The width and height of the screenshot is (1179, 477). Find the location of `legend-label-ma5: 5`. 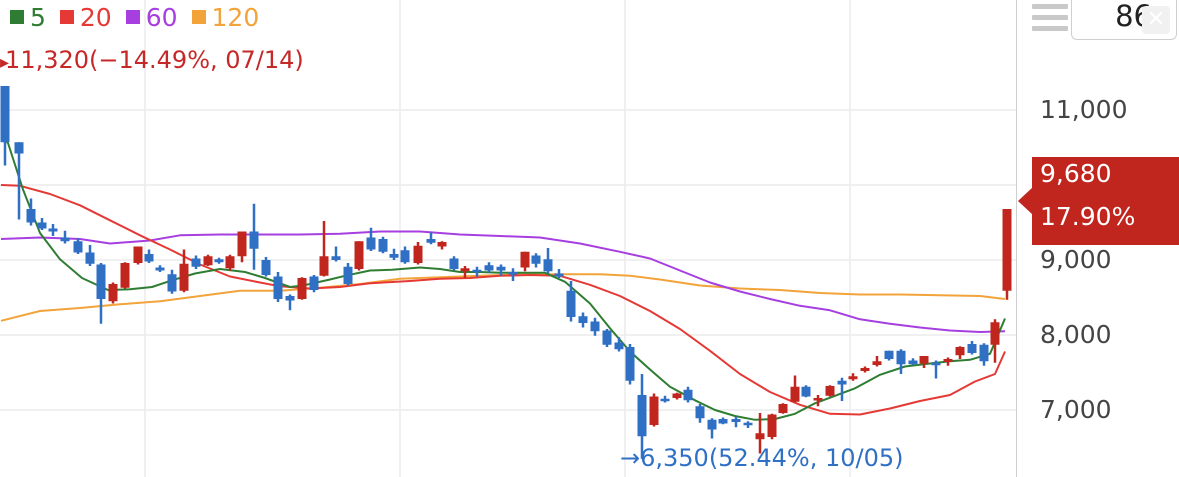

legend-label-ma5: 5 is located at coordinates (38, 17).